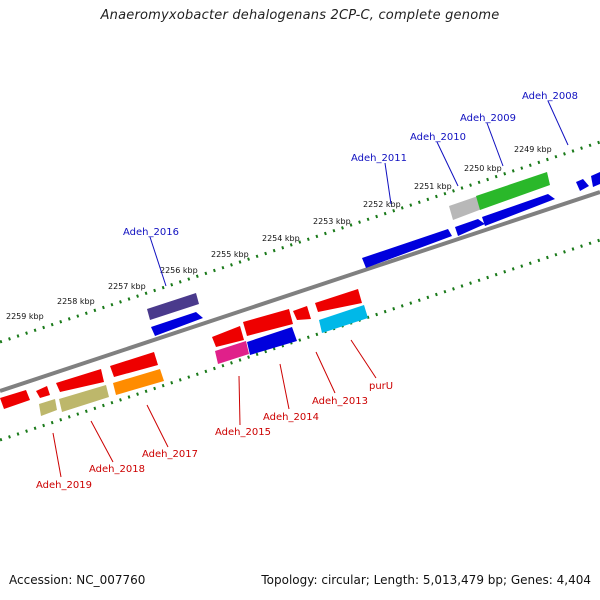  Describe the element at coordinates (151, 232) in the screenshot. I see `gene-label-adeh-2016: Adeh_2016` at that location.